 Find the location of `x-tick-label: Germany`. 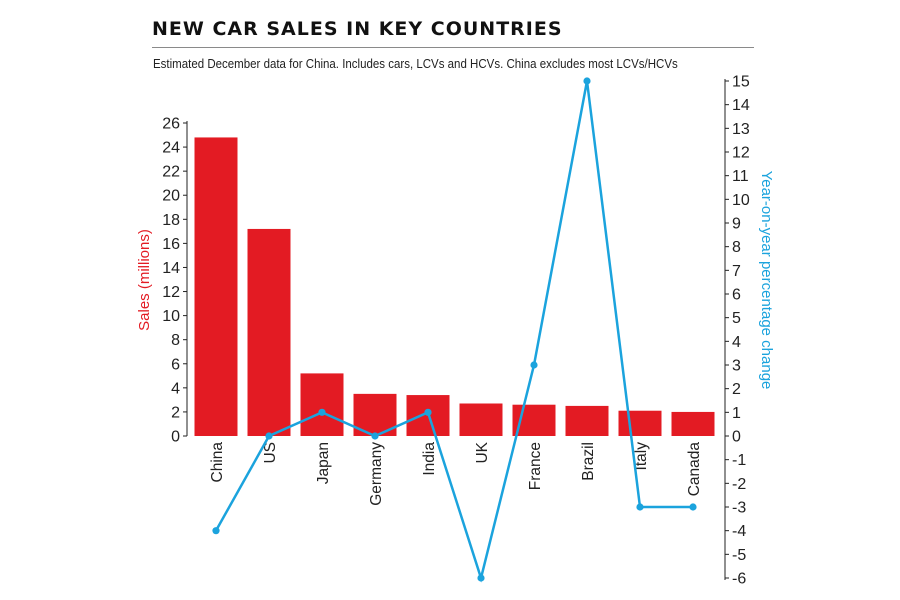

x-tick-label: Germany is located at coordinates (376, 474).